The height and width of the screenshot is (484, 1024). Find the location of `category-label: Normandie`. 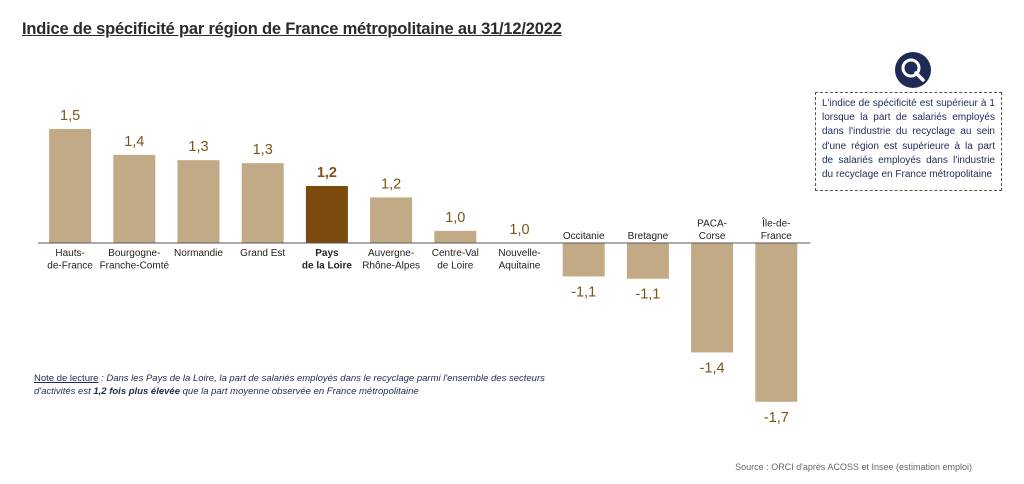

category-label: Normandie is located at coordinates (198, 253).